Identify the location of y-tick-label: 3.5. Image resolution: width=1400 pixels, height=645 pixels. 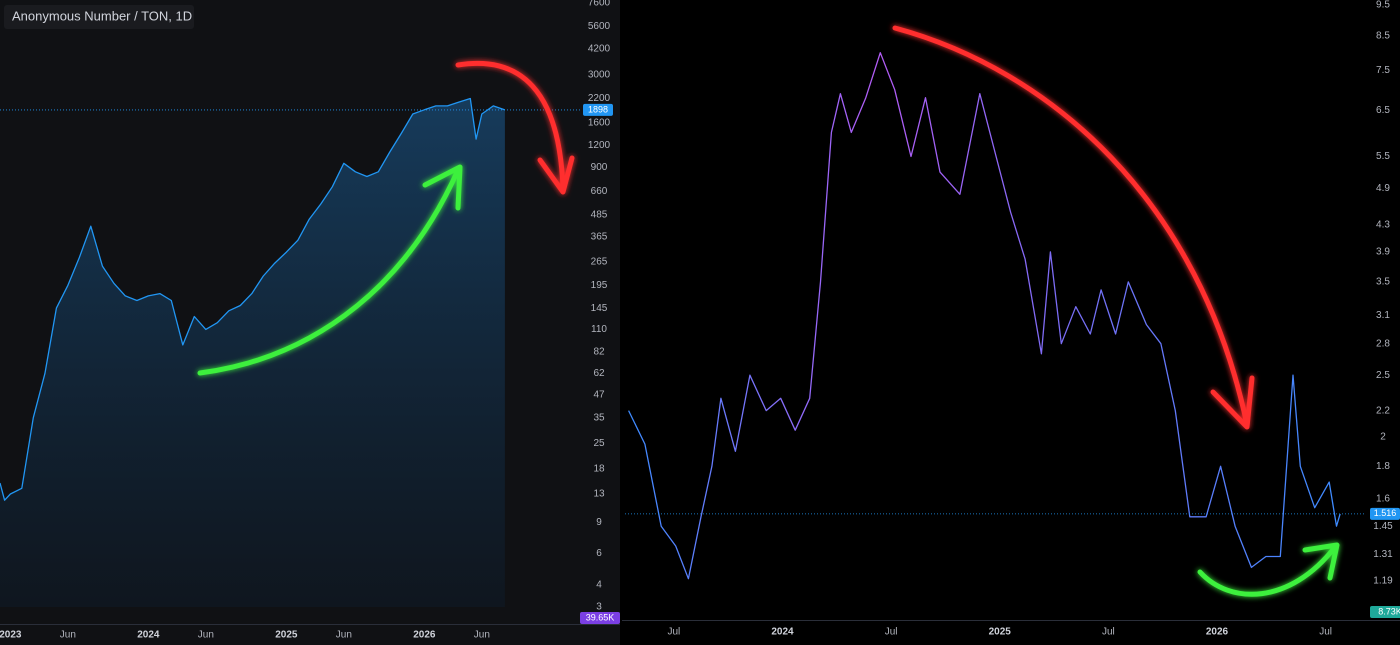
(1383, 282).